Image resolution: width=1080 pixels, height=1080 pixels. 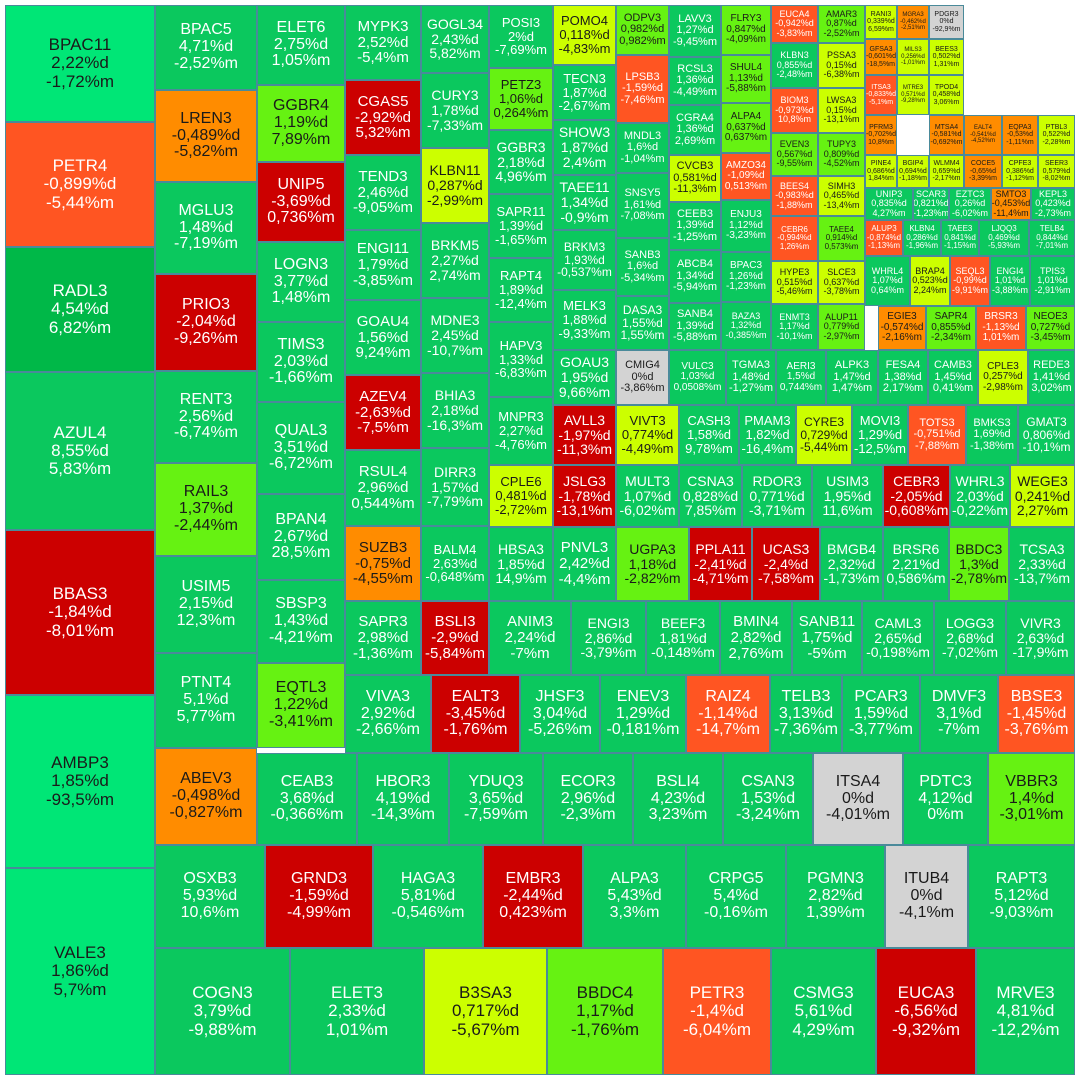 What do you see at coordinates (584, 48) in the screenshot?
I see `tile-monthly-change: -4,83%m` at bounding box center [584, 48].